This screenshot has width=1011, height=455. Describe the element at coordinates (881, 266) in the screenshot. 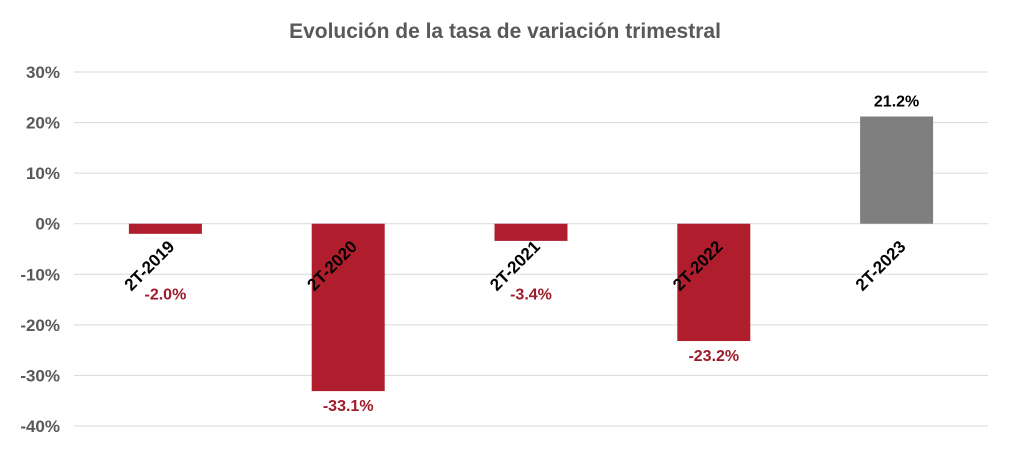

I see `category-label: 2T-2023` at that location.